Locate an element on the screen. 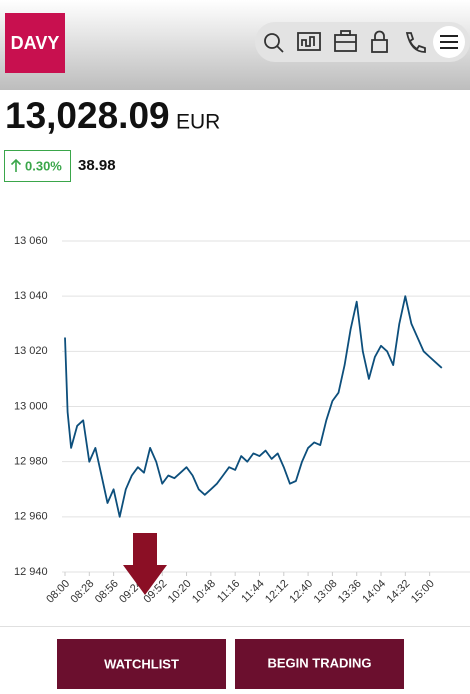 This screenshot has height=694, width=470. trade-button is located at coordinates (319, 664).